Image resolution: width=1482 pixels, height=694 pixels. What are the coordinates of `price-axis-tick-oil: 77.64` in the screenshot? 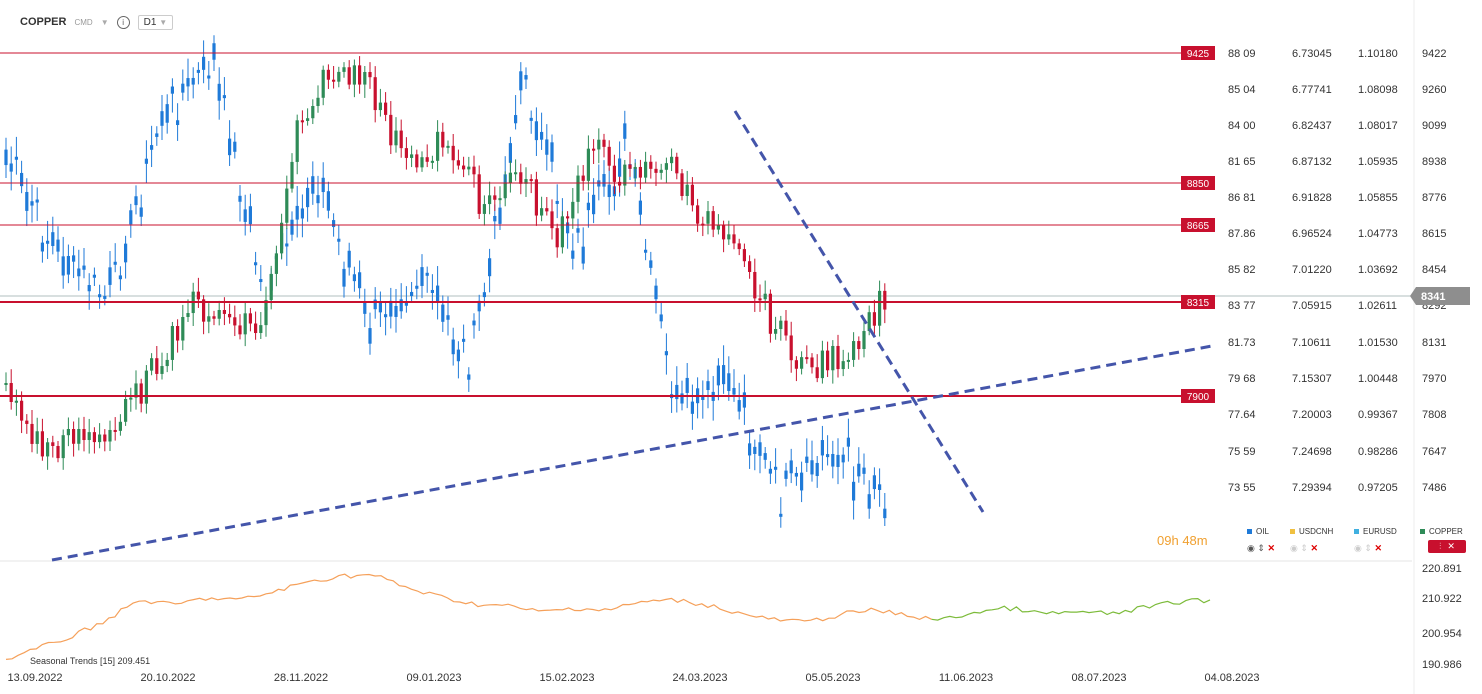 It's located at (1242, 415).